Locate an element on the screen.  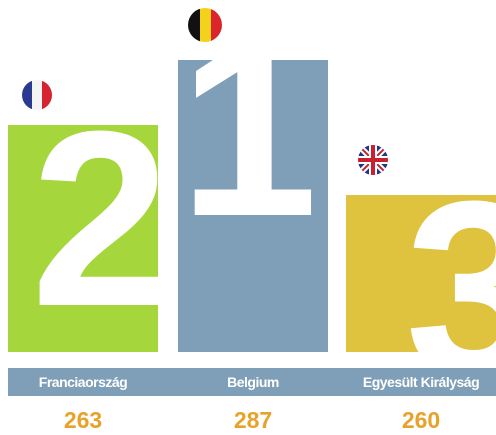
flag-uk is located at coordinates (373, 160).